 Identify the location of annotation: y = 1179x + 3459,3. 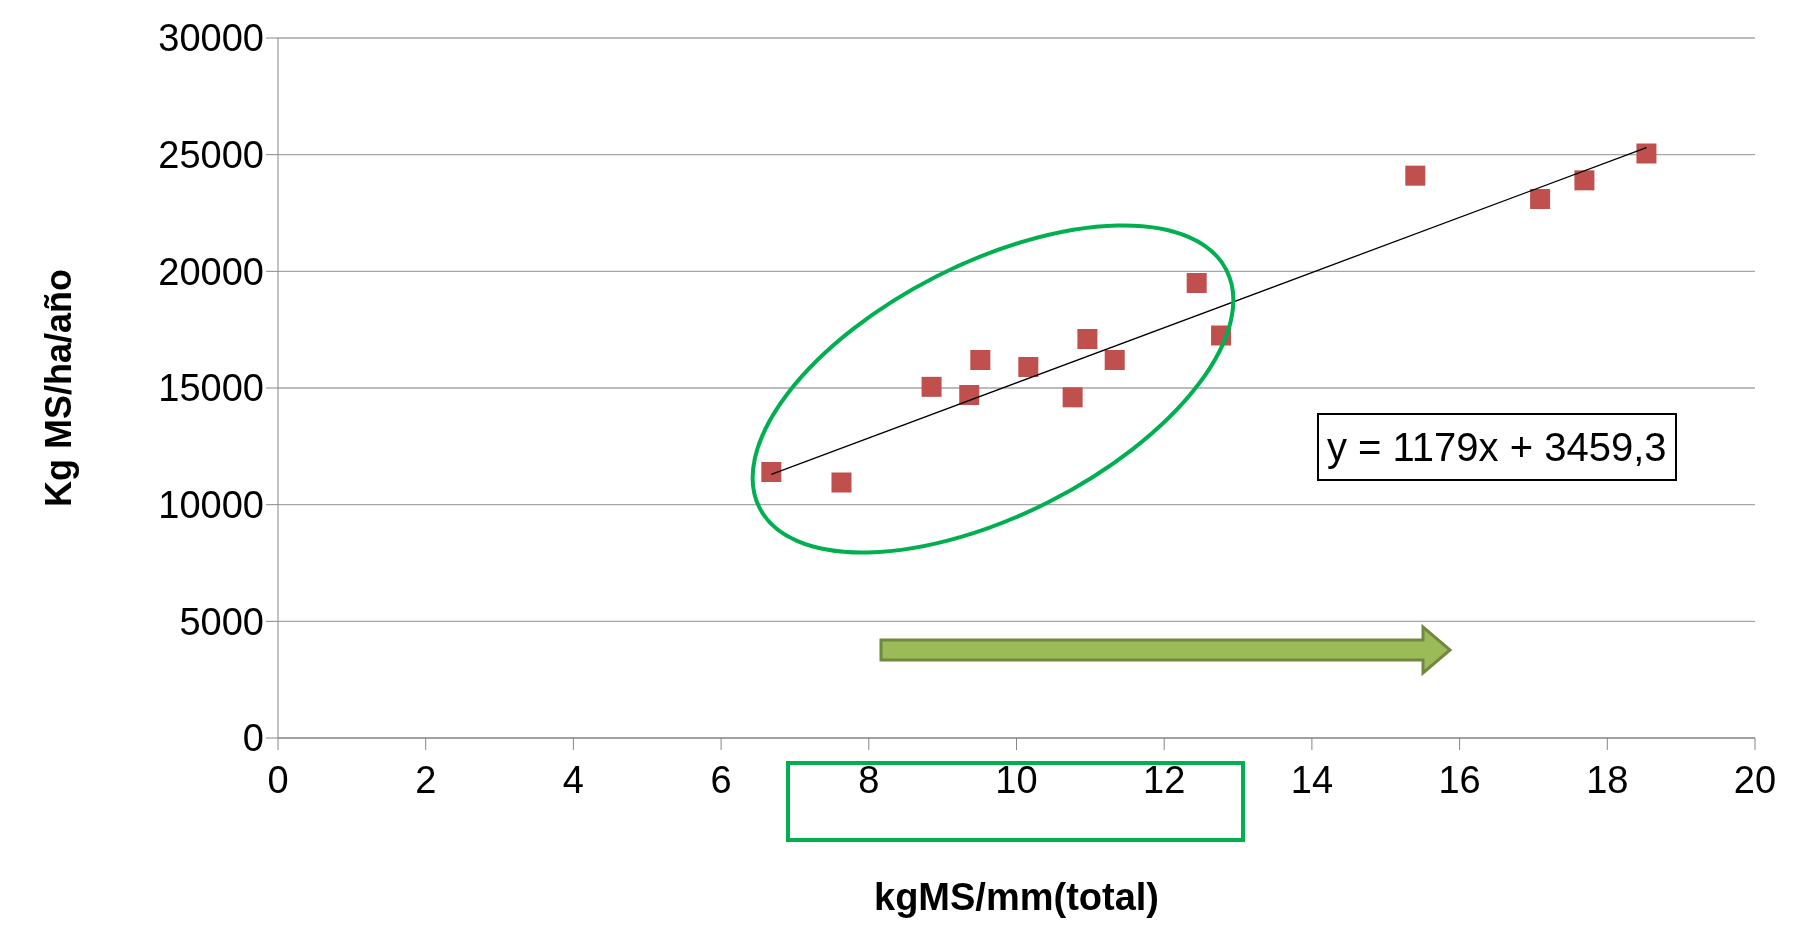
(1497, 447).